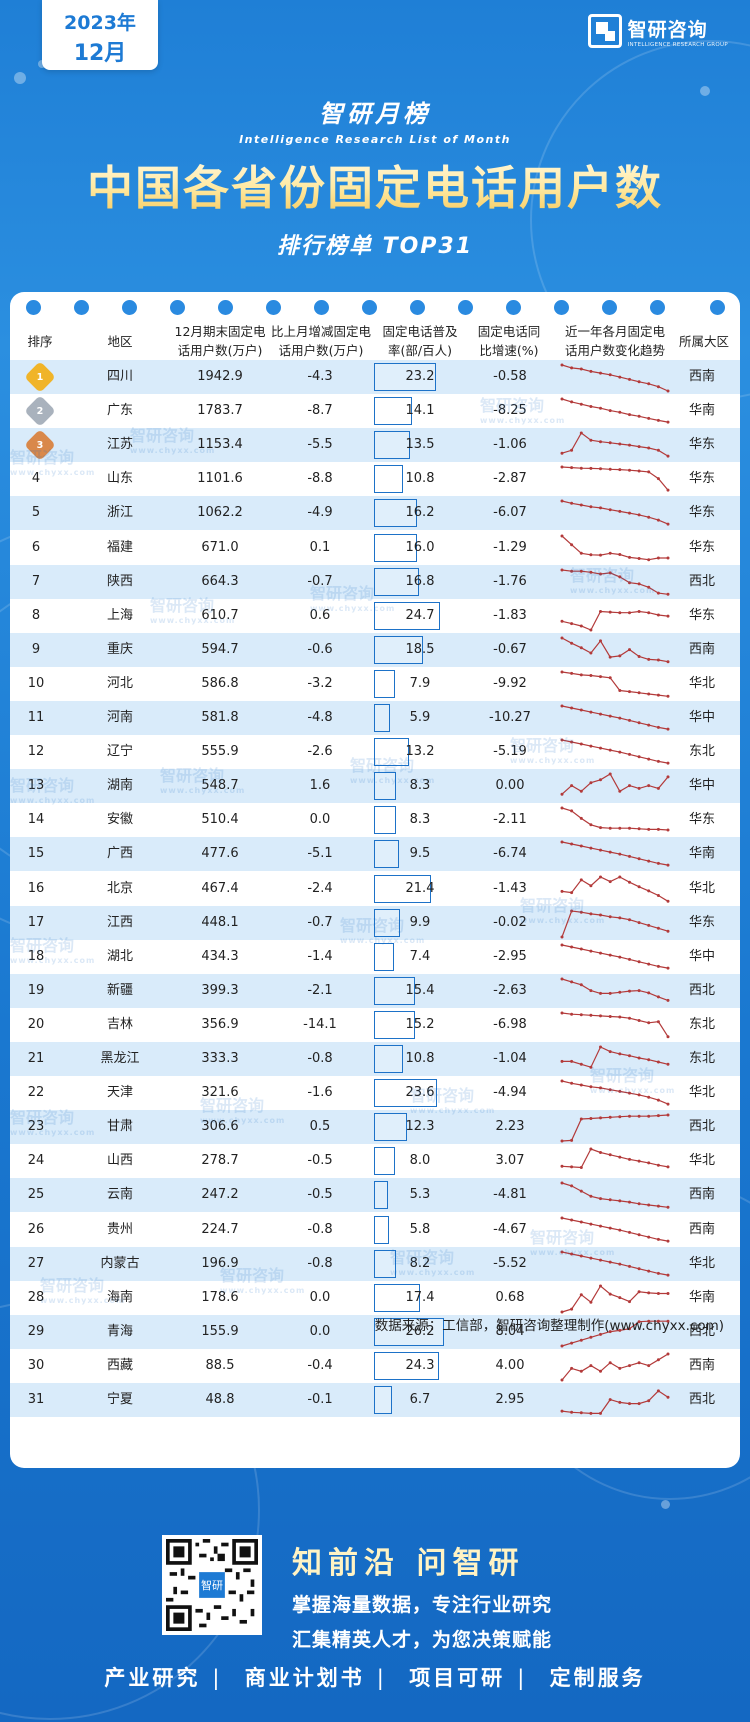 The width and height of the screenshot is (750, 1722). What do you see at coordinates (510, 922) in the screenshot?
I see `yoy-cell: -0.02` at bounding box center [510, 922].